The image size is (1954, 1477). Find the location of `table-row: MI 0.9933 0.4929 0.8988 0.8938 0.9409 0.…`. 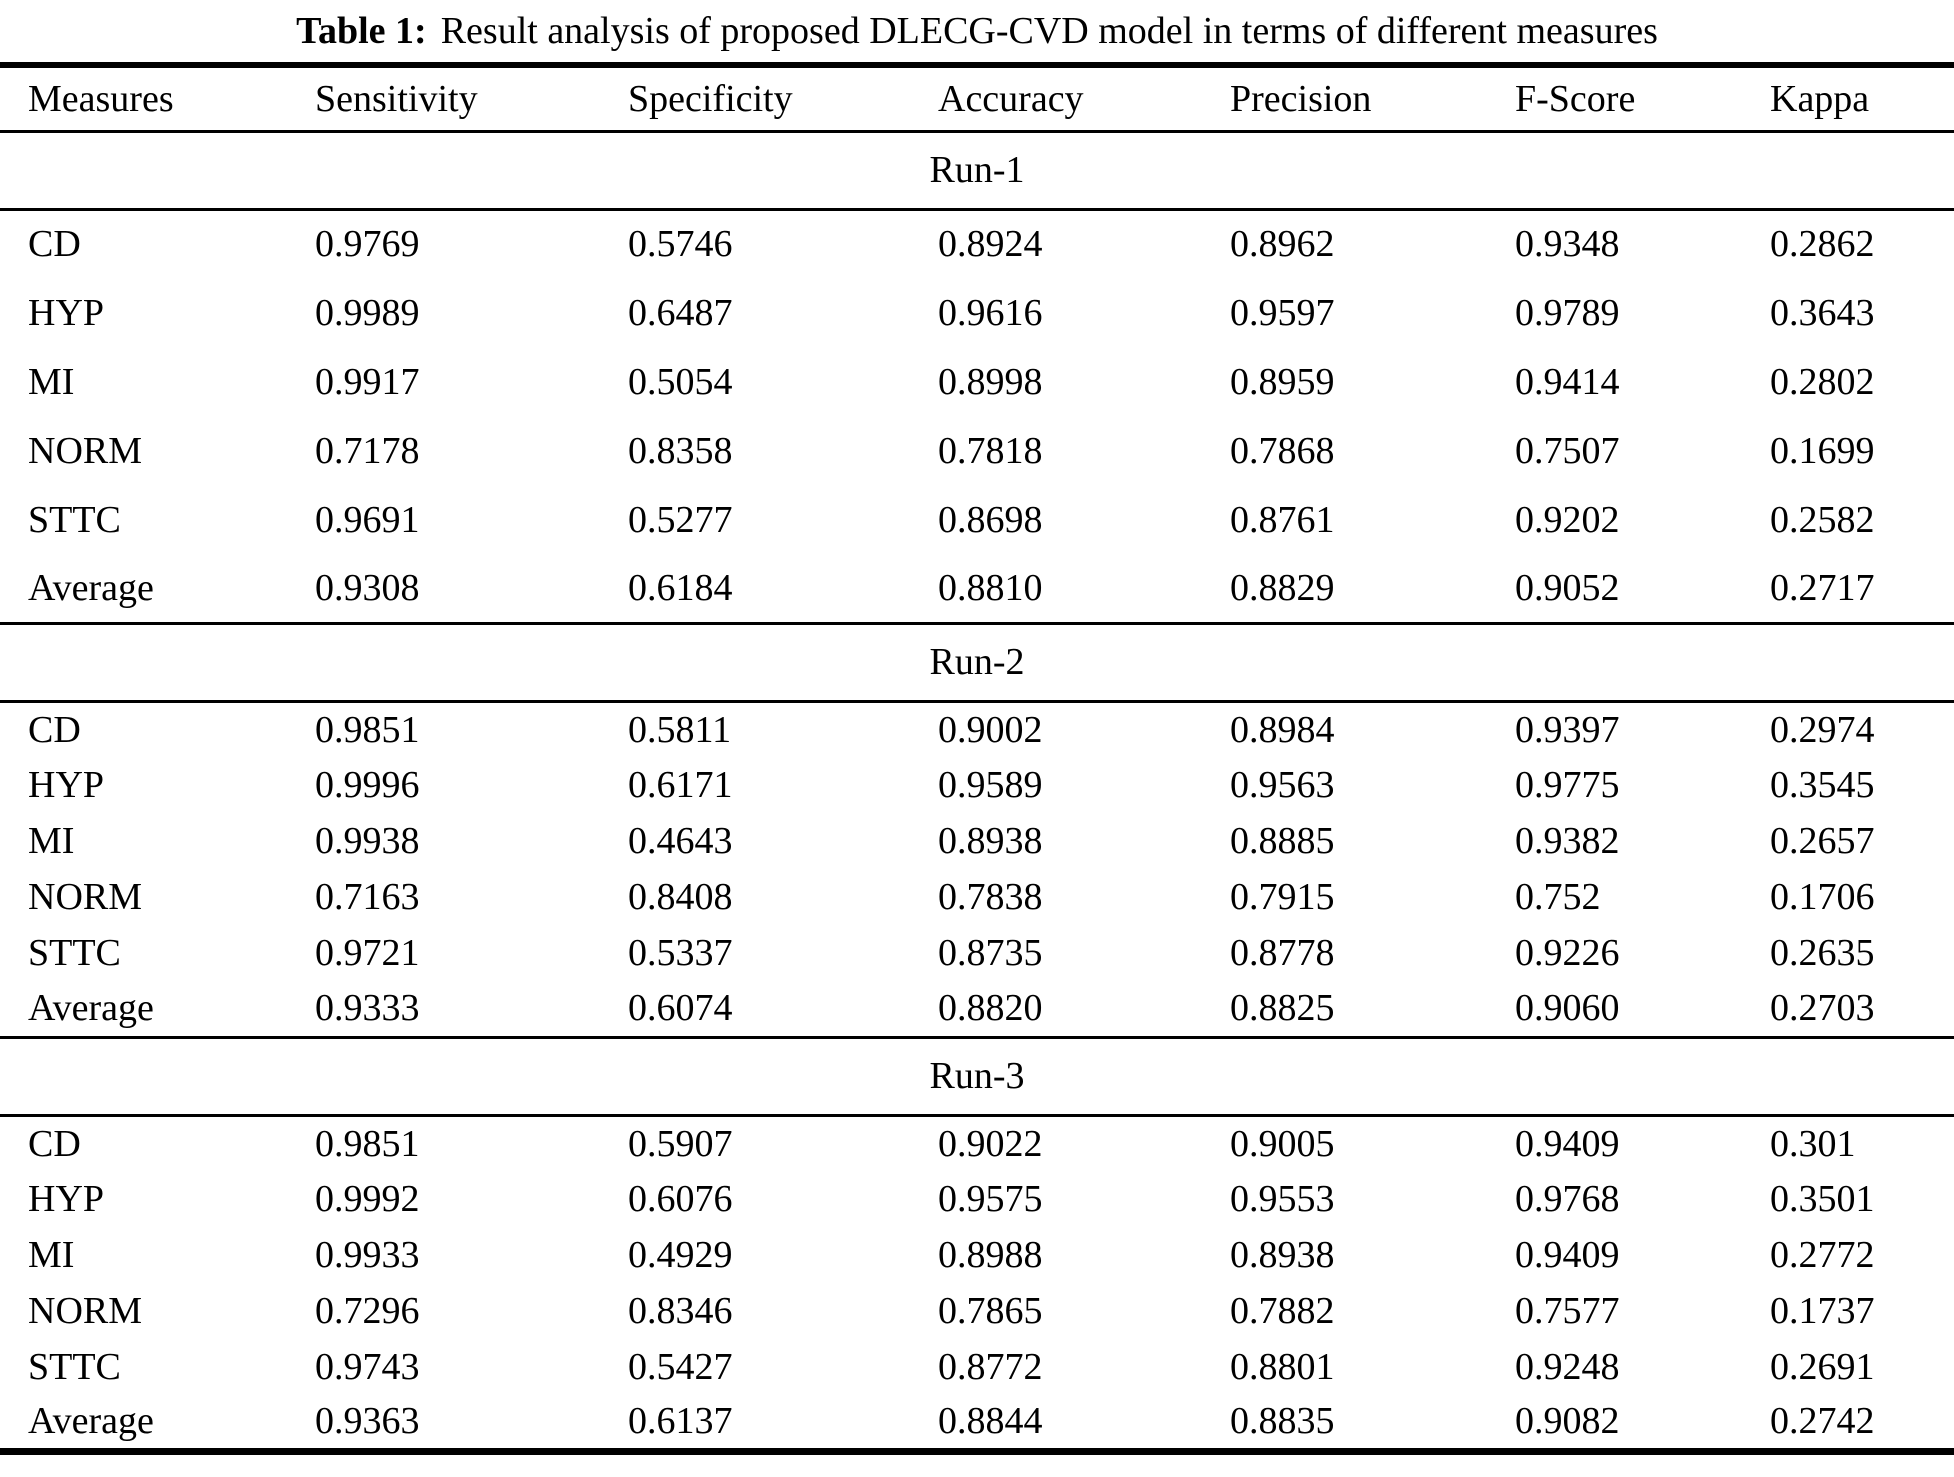

table-row: MI 0.9933 0.4929 0.8988 0.8938 0.9409 0.… is located at coordinates (977, 1255).